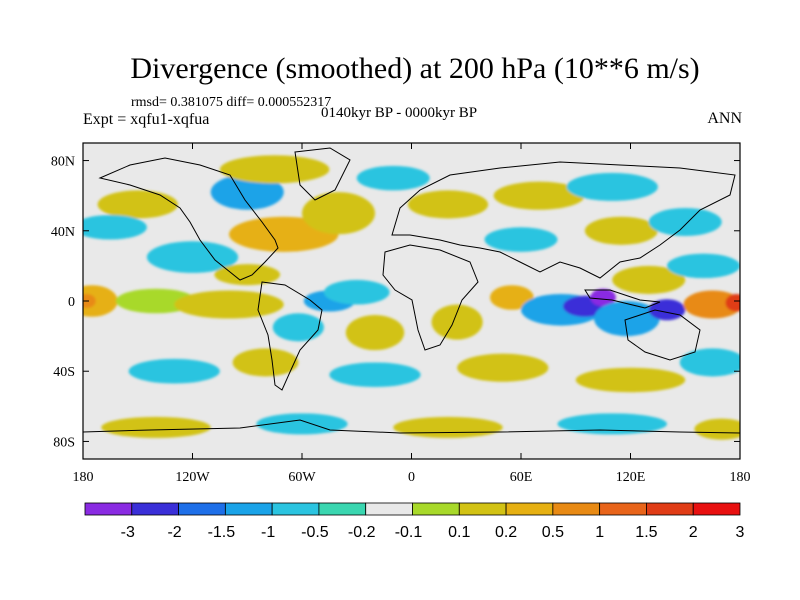  Describe the element at coordinates (231, 102) in the screenshot. I see `stats-text: rmsd= 0.381075 diff= 0.000552317` at that location.